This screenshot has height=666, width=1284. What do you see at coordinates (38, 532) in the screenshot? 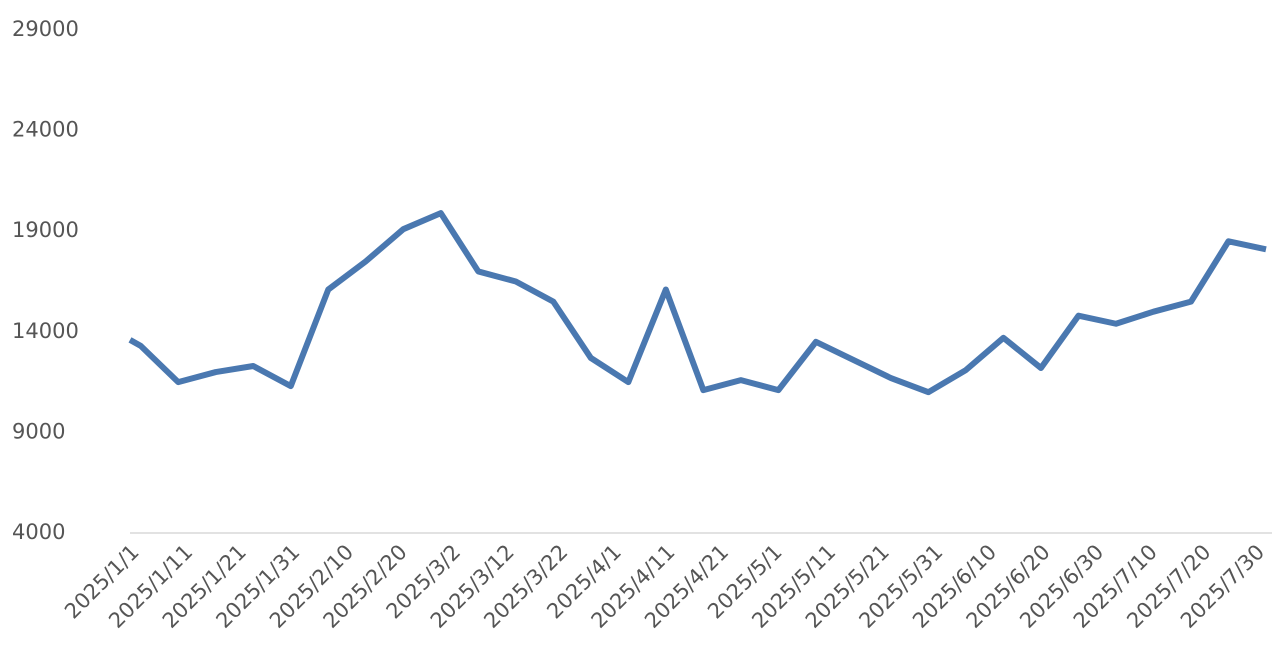
I see `y-tick-label: 4000` at bounding box center [38, 532].